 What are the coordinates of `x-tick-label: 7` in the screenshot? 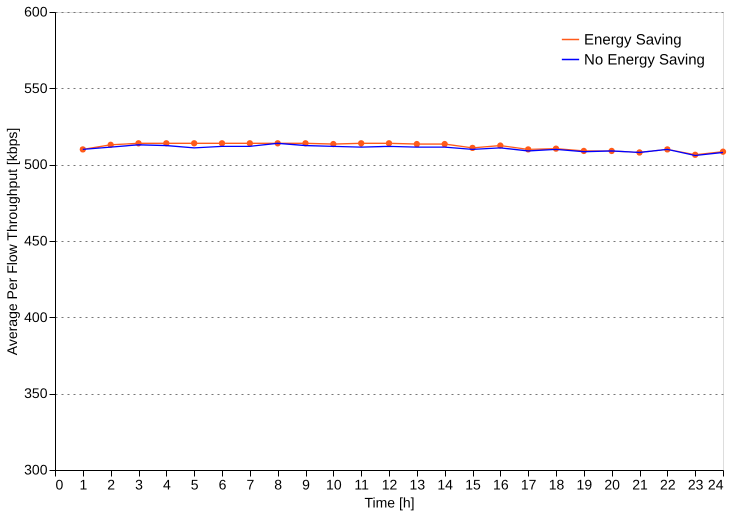 It's located at (250, 484).